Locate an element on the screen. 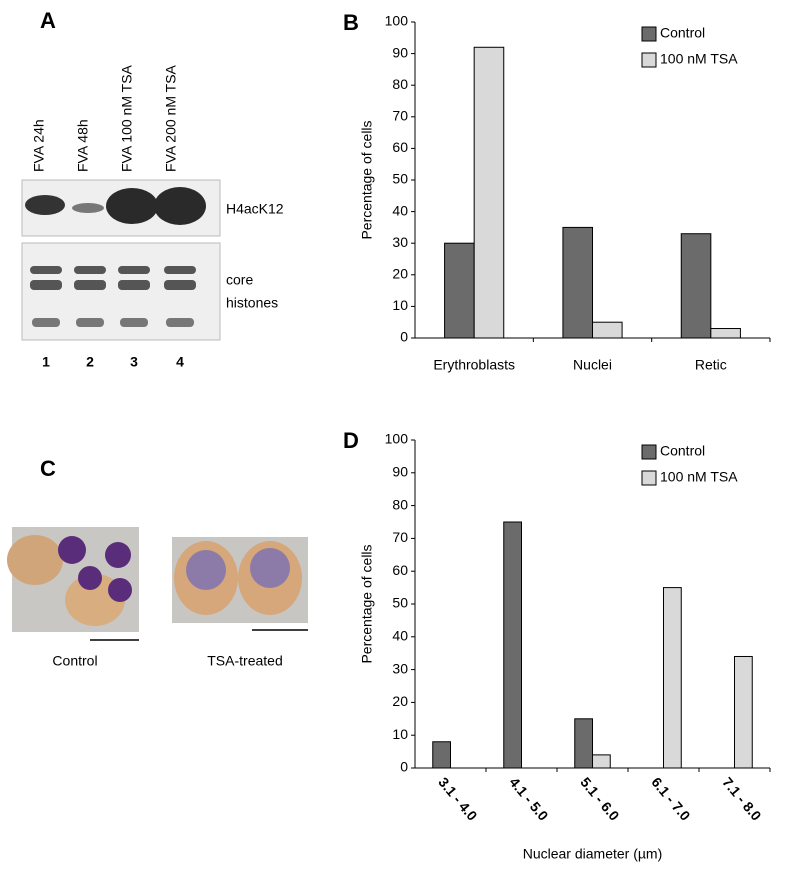 This screenshot has height=869, width=800. lane-label: FVA 200 nM TSA is located at coordinates (171, 118).